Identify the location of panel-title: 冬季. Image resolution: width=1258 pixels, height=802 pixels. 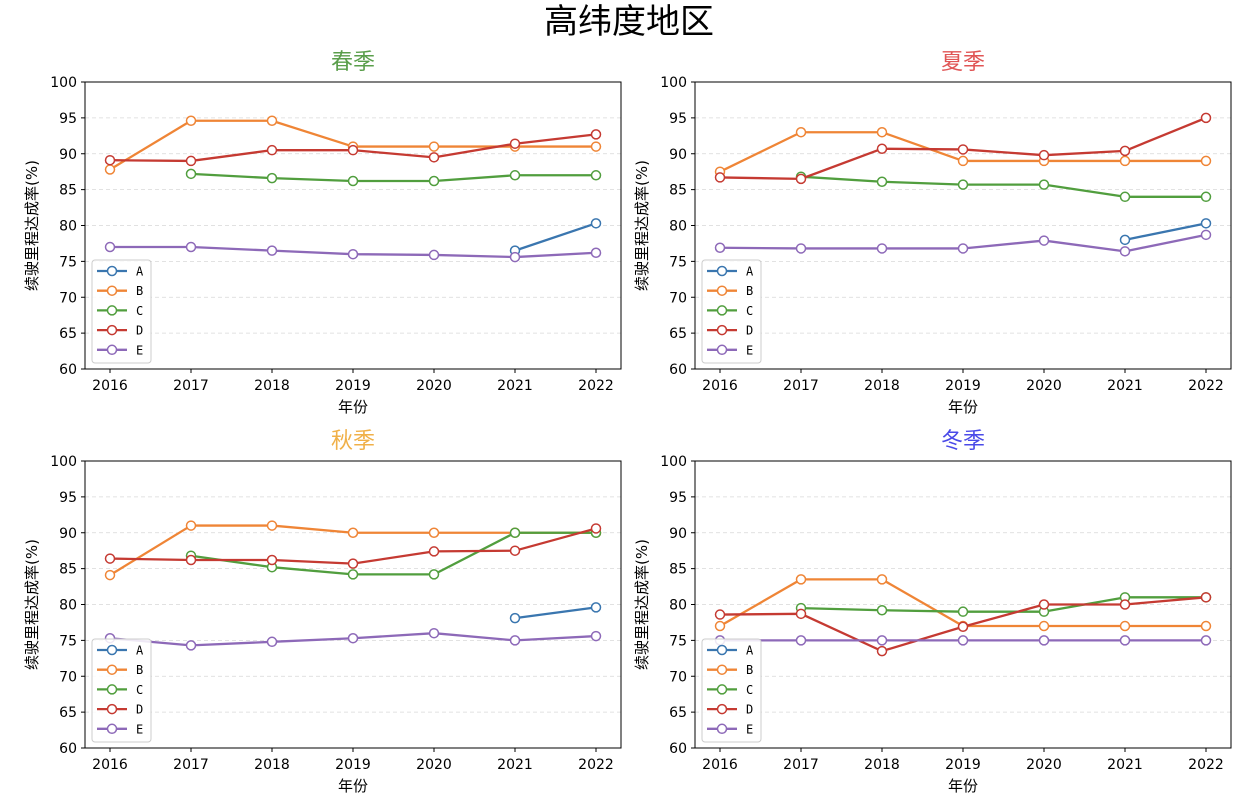
(963, 441).